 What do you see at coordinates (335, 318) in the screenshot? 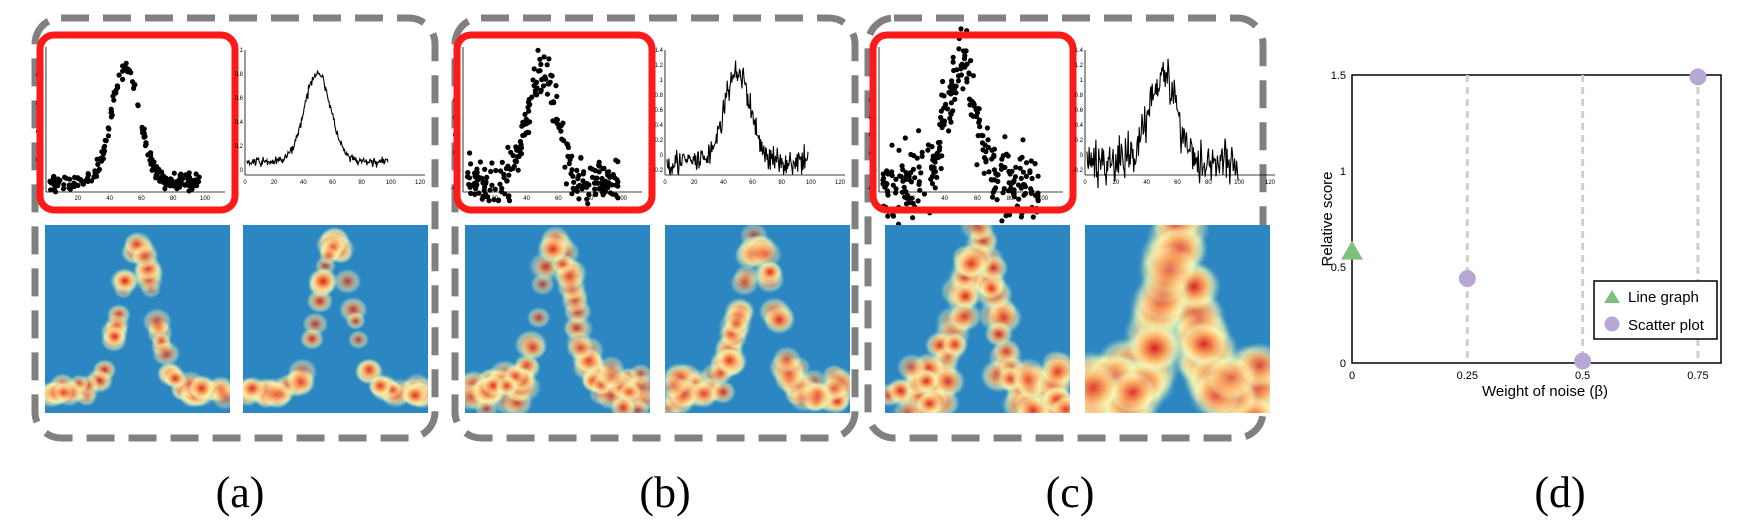
I see `heatmap-blobs` at bounding box center [335, 318].